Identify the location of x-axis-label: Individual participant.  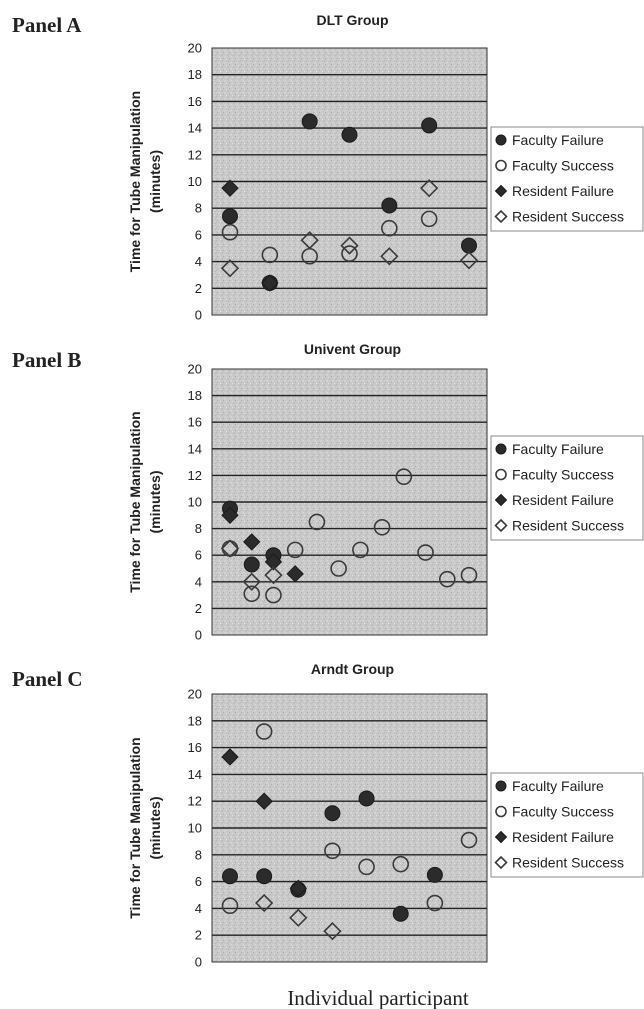
(378, 997).